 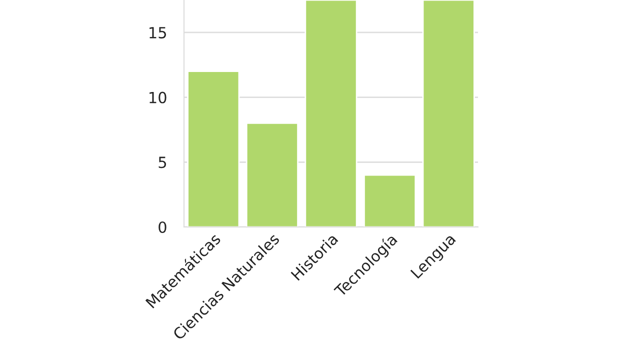 What do you see at coordinates (162, 162) in the screenshot?
I see `y-tick-label: 5` at bounding box center [162, 162].